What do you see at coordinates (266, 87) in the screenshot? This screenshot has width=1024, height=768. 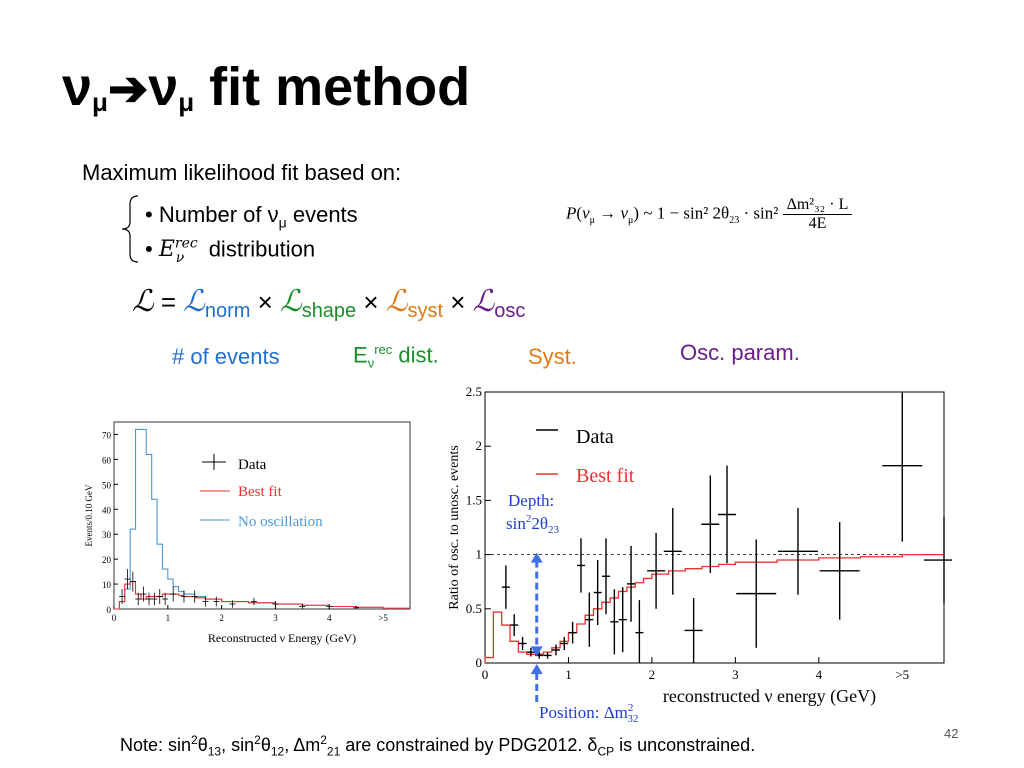 I see `page-title: νμ➔νμ fit method` at bounding box center [266, 87].